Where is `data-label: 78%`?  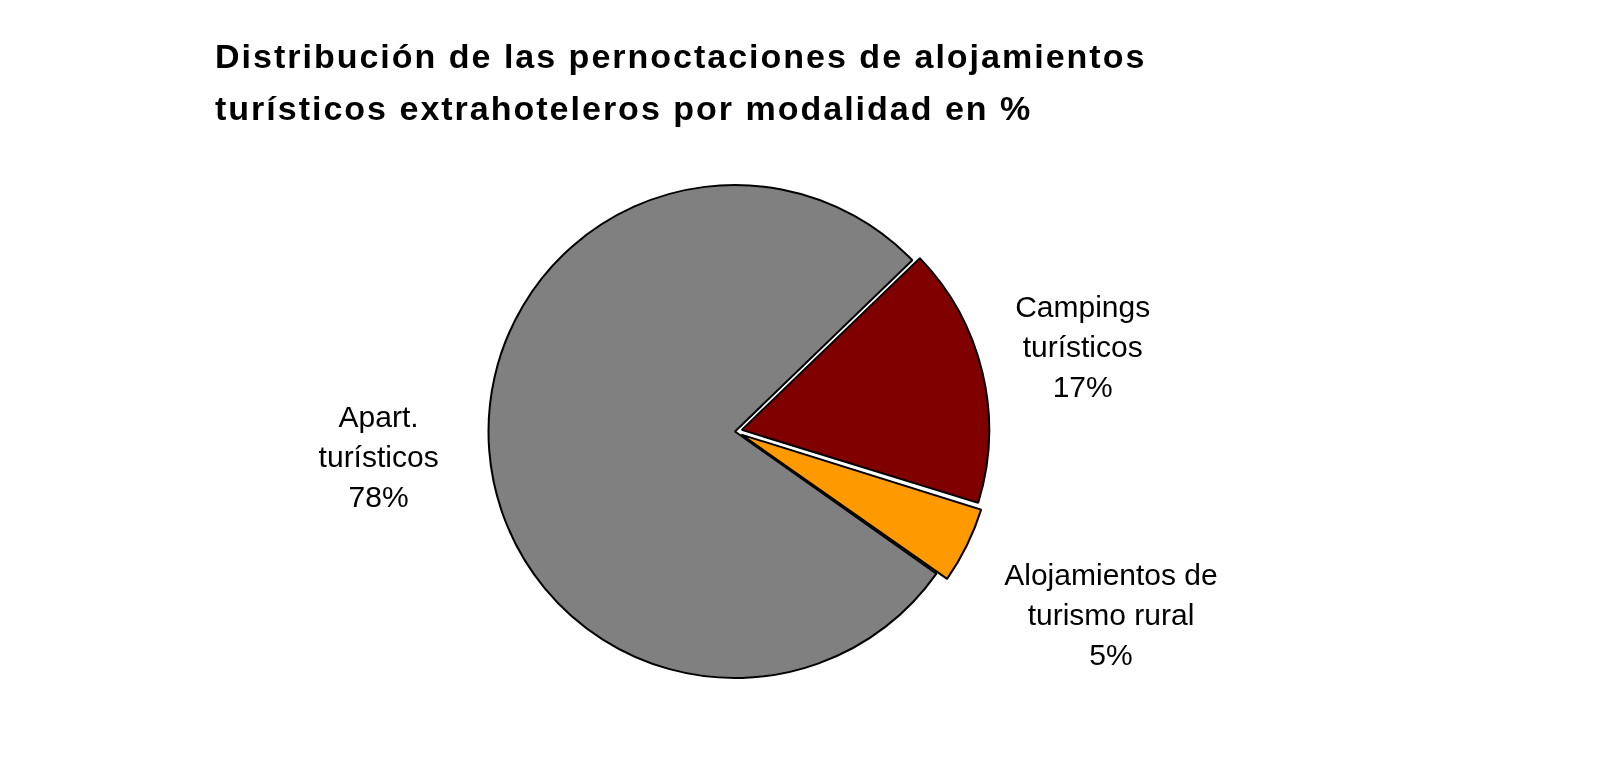
data-label: 78% is located at coordinates (378, 497).